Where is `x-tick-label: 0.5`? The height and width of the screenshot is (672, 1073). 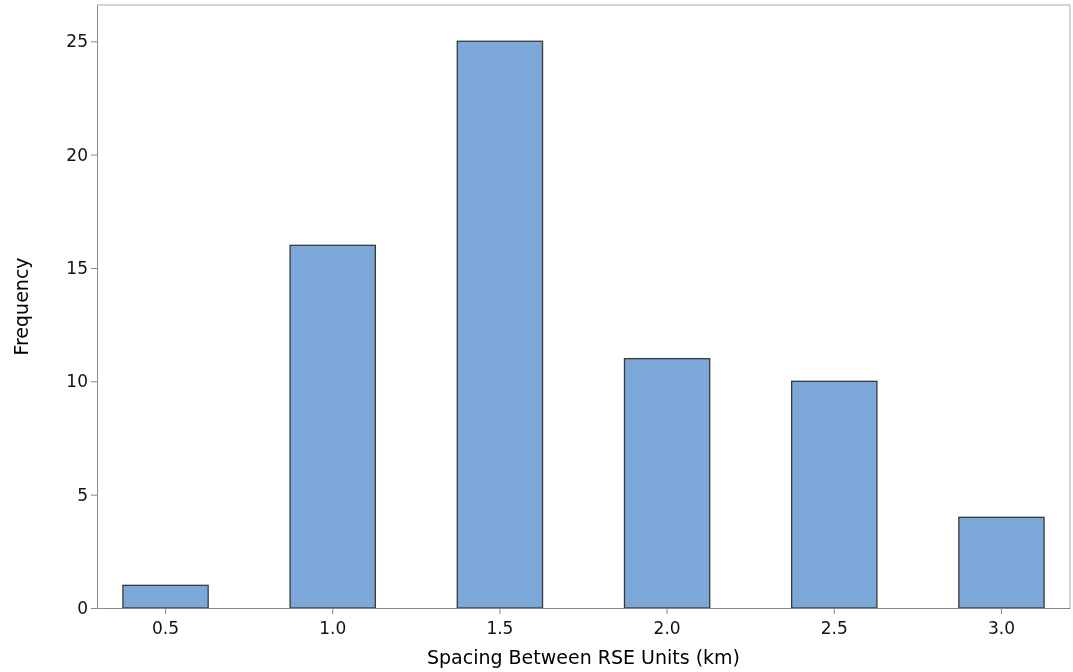 x-tick-label: 0.5 is located at coordinates (166, 628).